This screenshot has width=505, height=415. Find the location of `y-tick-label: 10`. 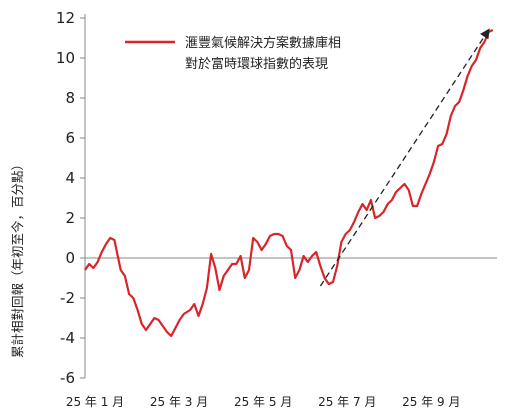

y-tick-label: 10 is located at coordinates (65, 58).